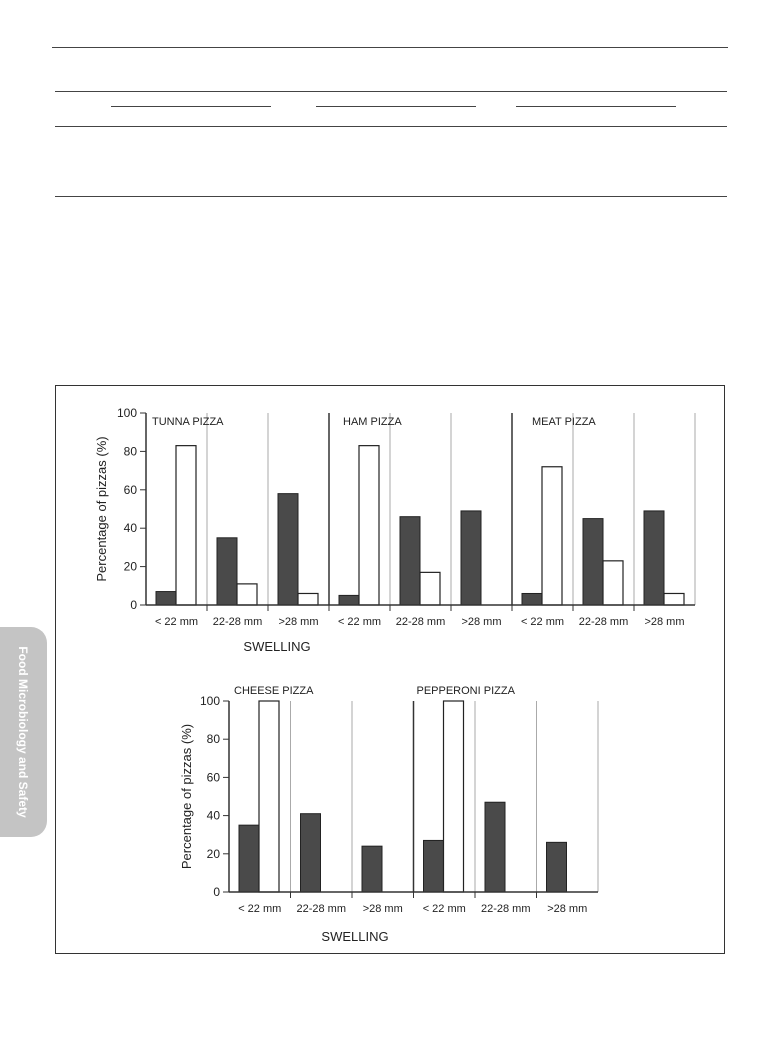  I want to click on table-header-rule, so click(391, 126).